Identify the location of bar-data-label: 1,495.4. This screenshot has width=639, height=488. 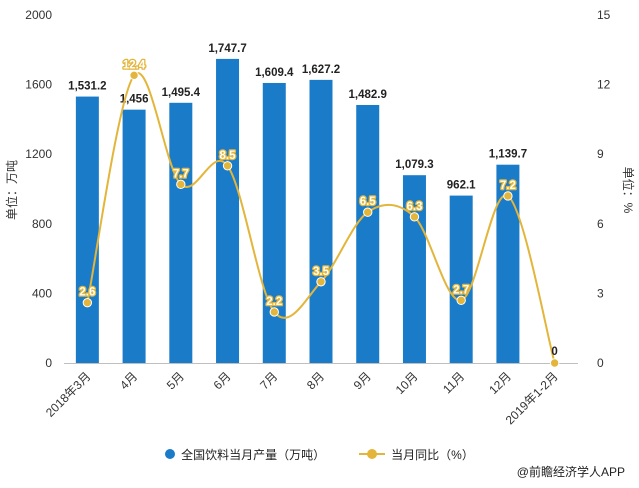
(181, 93).